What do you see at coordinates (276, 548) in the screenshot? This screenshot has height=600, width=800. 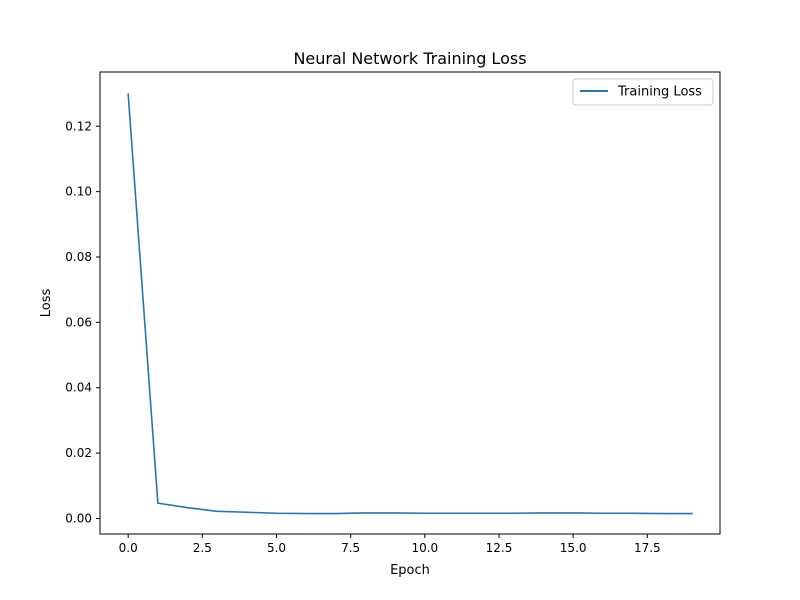 I see `x-tick-label: 5.0` at bounding box center [276, 548].